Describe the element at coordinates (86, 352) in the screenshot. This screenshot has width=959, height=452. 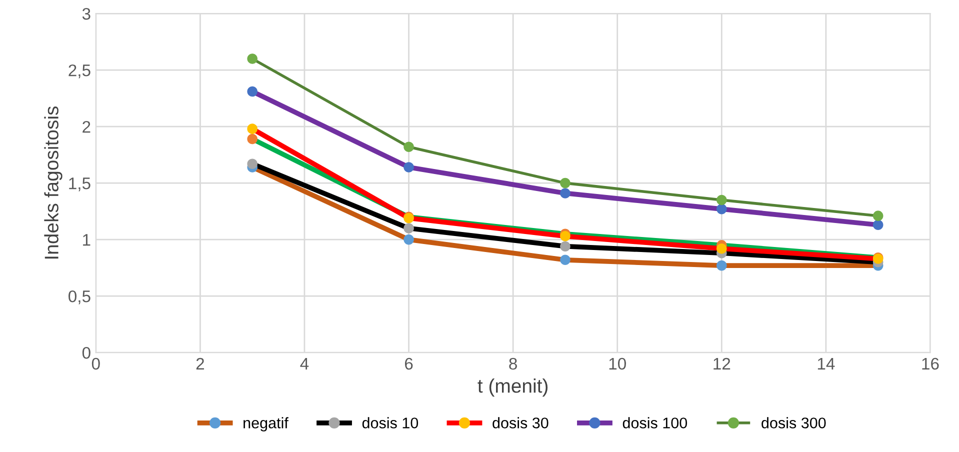
I see `y-tick-label: 0` at that location.